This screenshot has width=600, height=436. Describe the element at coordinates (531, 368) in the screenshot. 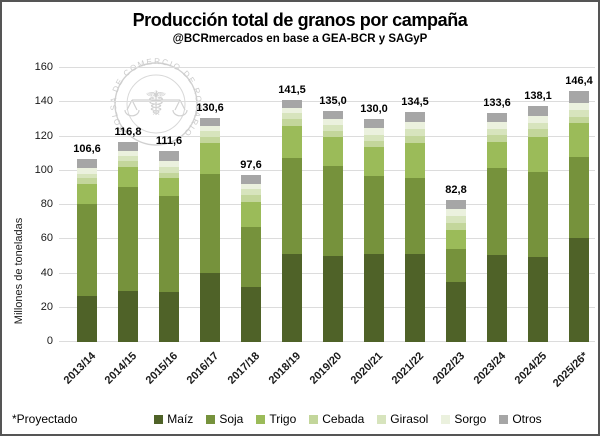

I see `x-label-2024-25: 2024/25` at that location.